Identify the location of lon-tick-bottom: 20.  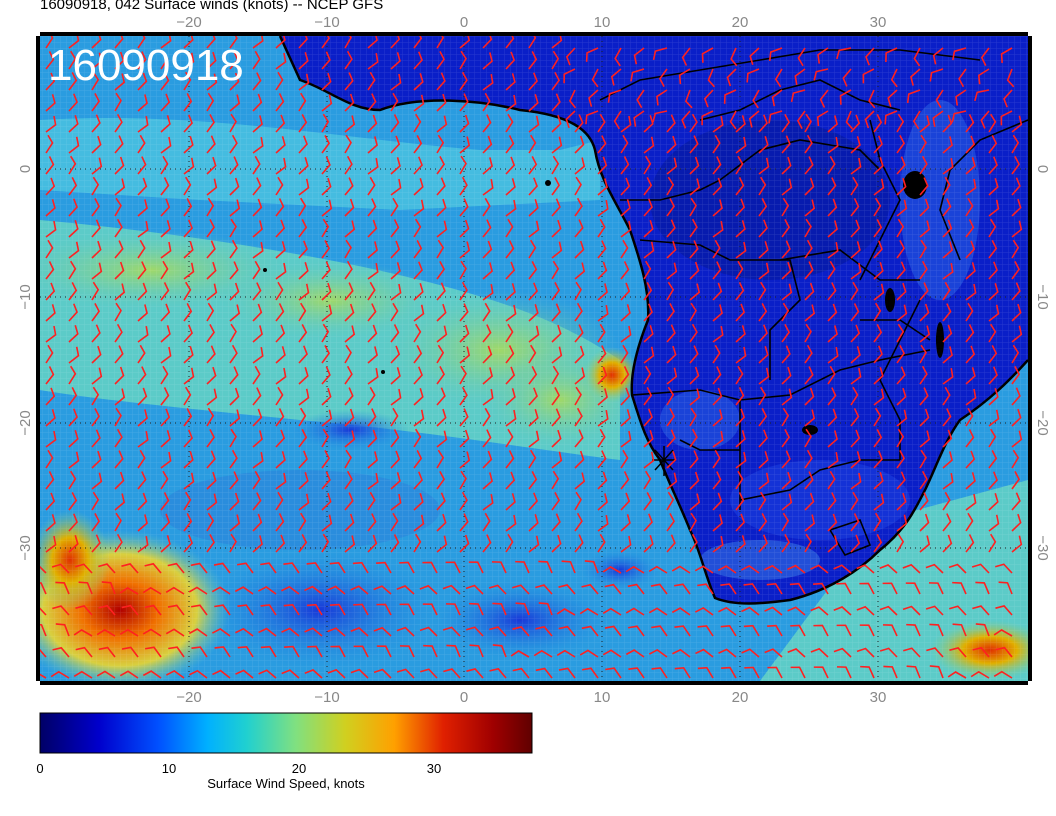
(740, 697).